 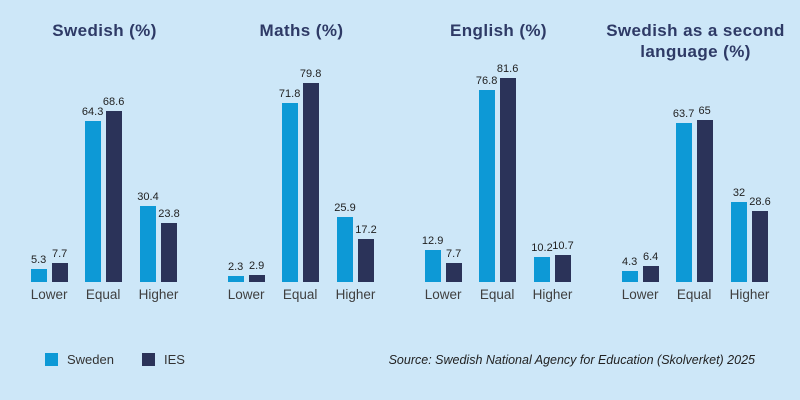 What do you see at coordinates (92, 112) in the screenshot?
I see `value-label: 64.3` at bounding box center [92, 112].